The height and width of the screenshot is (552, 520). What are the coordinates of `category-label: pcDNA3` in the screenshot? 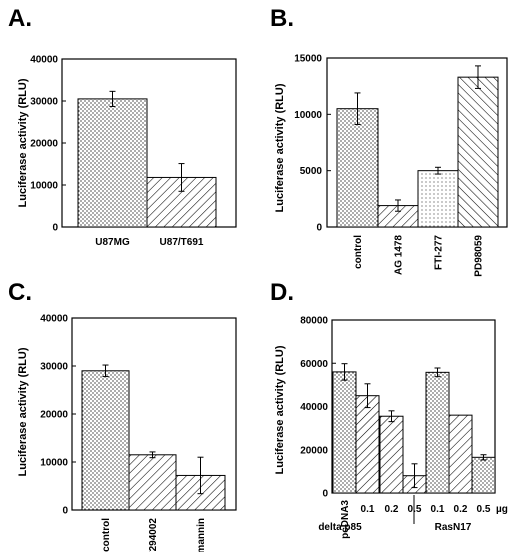 It's located at (345, 519).